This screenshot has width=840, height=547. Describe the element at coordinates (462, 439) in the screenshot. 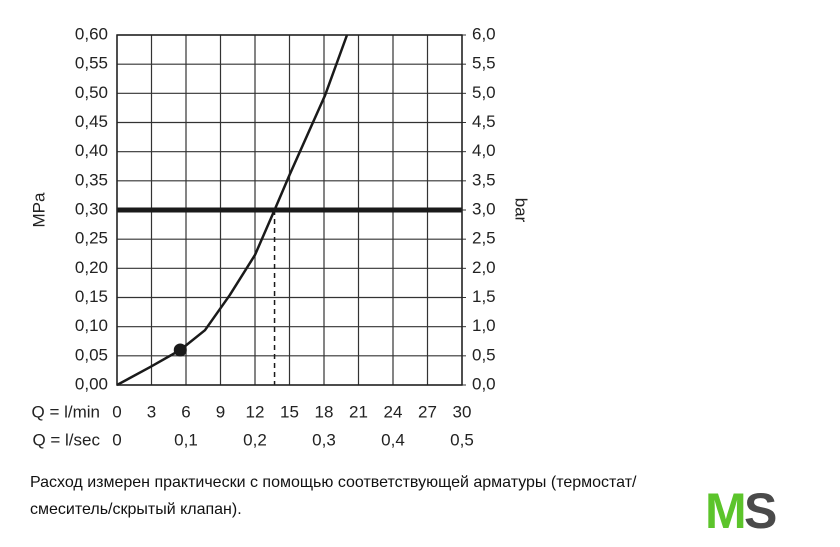

I see `x2-tick-label: 0,5` at that location.